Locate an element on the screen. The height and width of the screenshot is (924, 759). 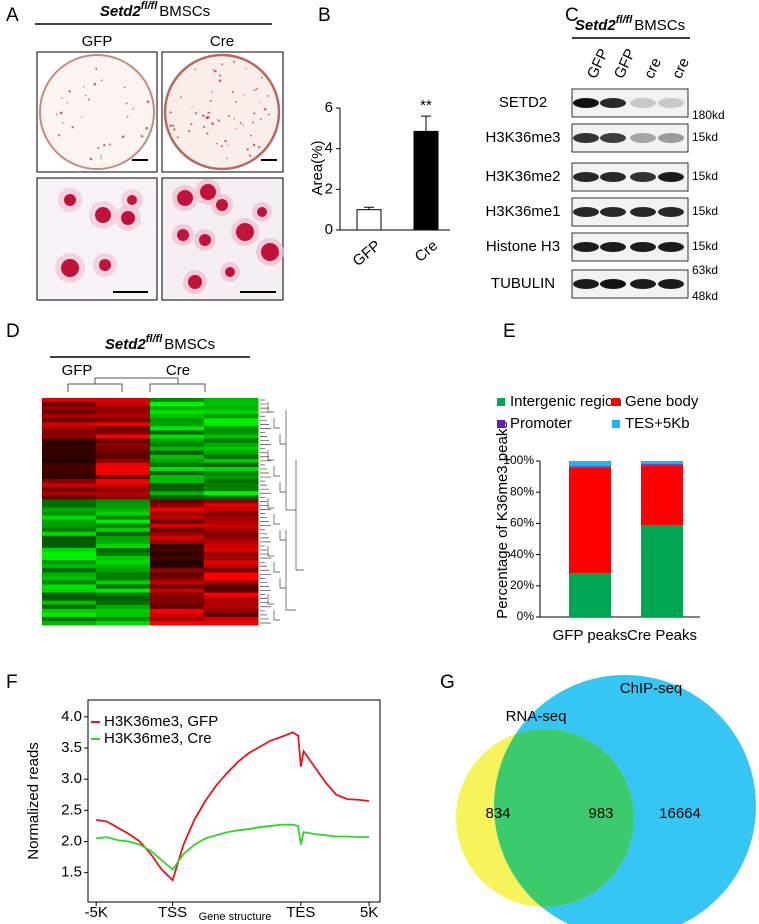
x-tick-label: TES is located at coordinates (300, 912).